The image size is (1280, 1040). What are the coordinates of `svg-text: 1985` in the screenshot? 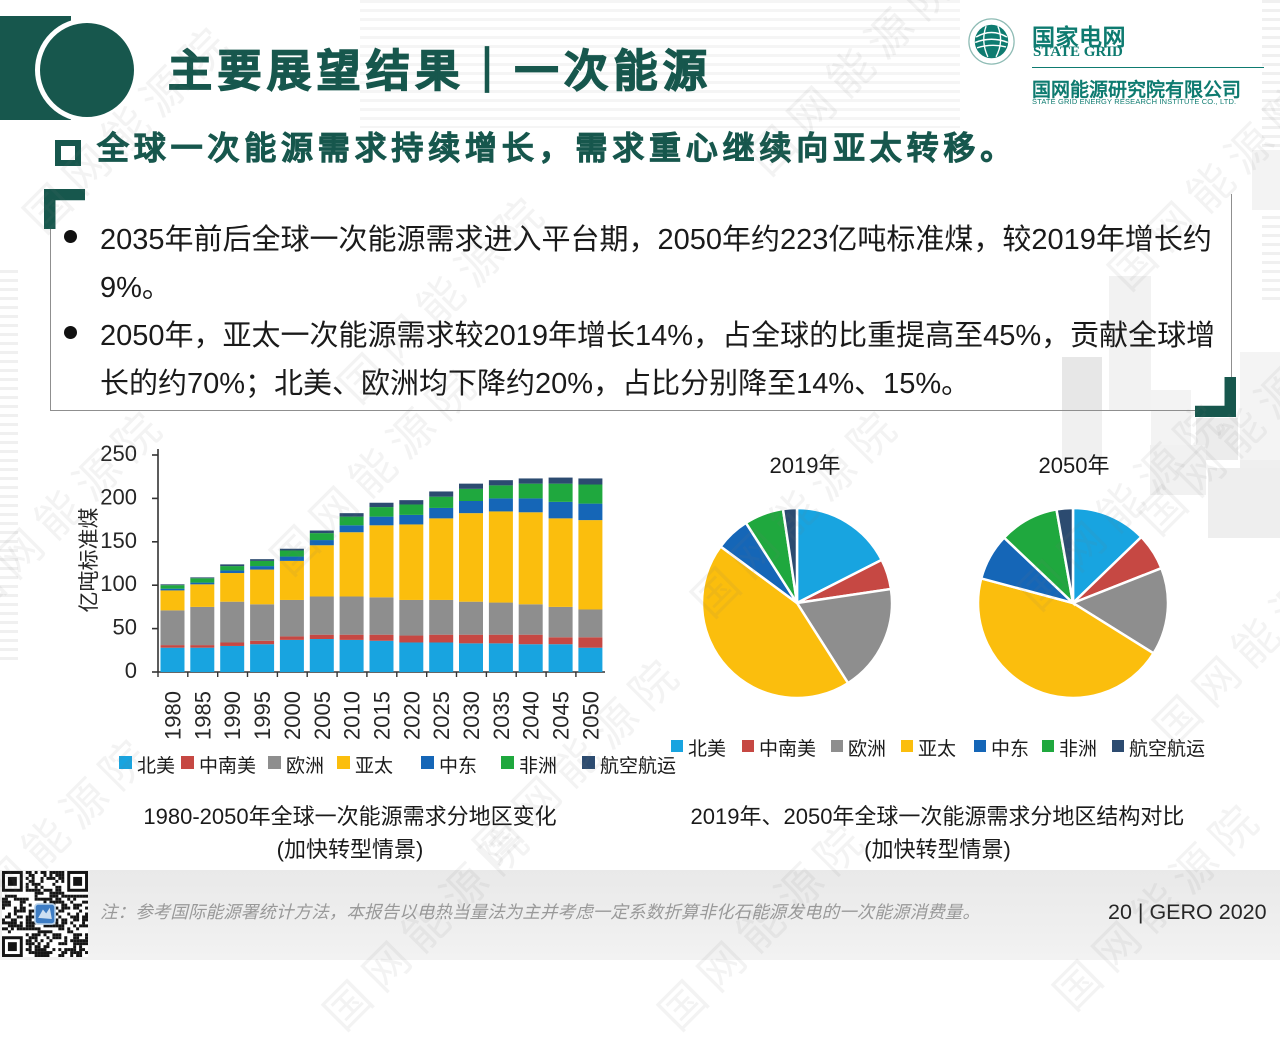 It's located at (202, 715).